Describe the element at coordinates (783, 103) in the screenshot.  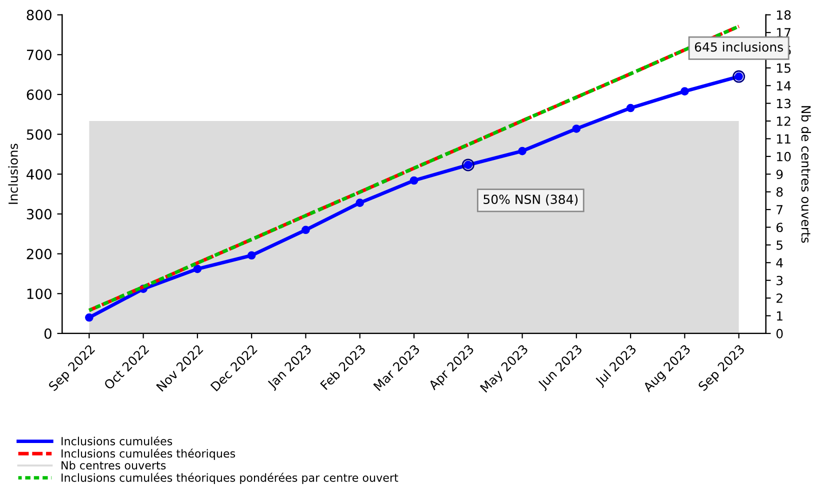
I see `y2-tick-label: 13` at that location.